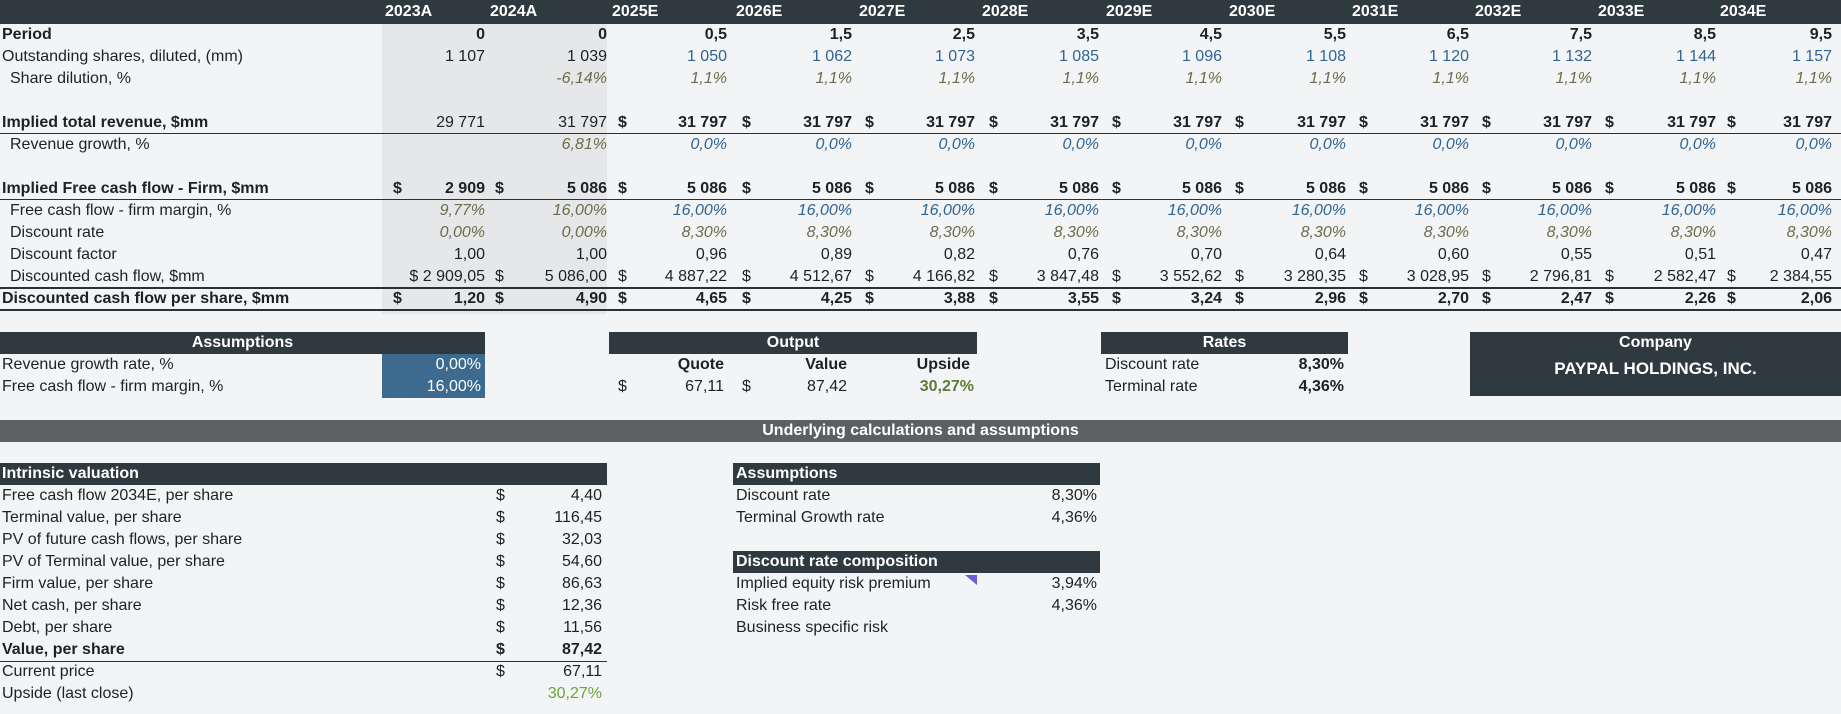 The height and width of the screenshot is (714, 1841). Describe the element at coordinates (746, 386) in the screenshot. I see `output-value-currency: $` at that location.